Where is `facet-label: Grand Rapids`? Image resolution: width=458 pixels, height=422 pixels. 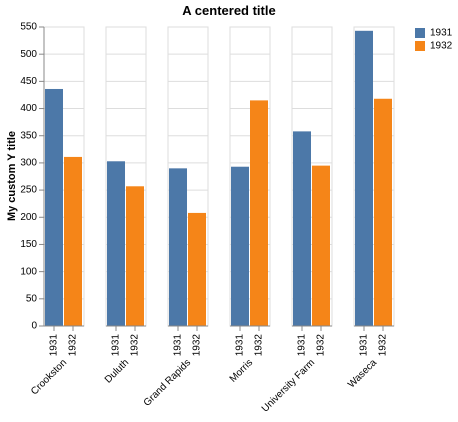 facet-label: Grand Rapids is located at coordinates (167, 382).